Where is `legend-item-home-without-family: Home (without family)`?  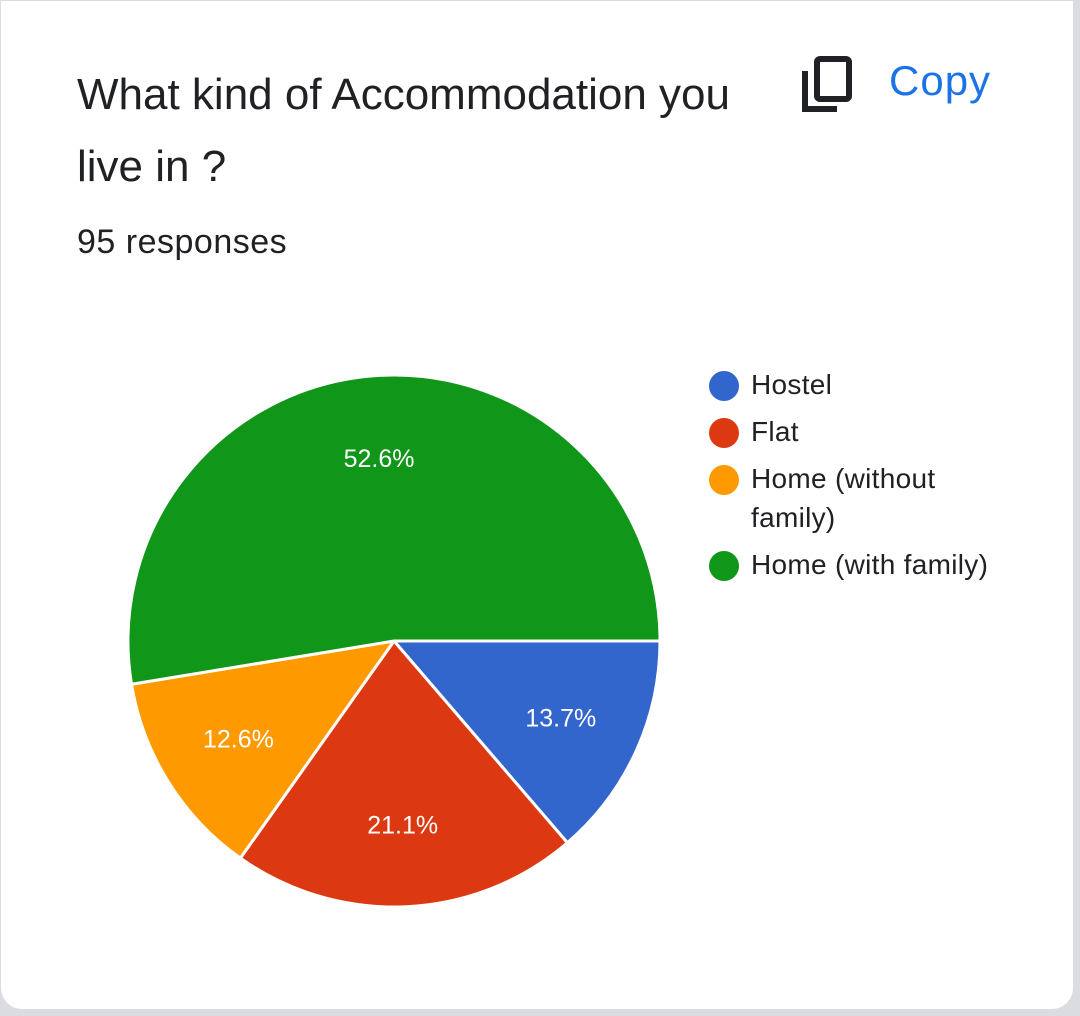 legend-item-home-without-family: Home (without family) is located at coordinates (857, 498).